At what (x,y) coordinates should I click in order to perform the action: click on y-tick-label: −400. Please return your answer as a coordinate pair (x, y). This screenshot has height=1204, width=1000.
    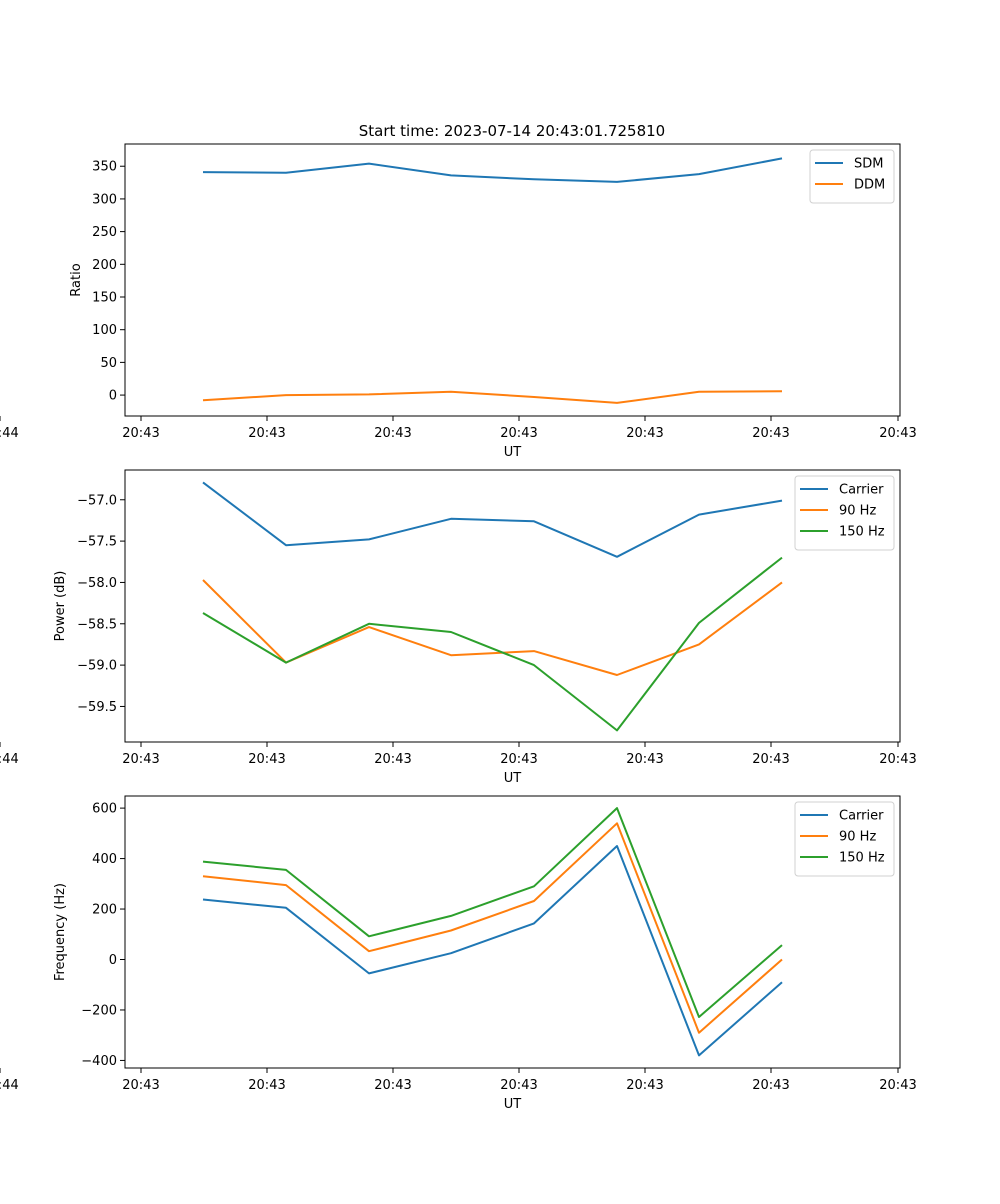
    Looking at the image, I should click on (99, 1061).